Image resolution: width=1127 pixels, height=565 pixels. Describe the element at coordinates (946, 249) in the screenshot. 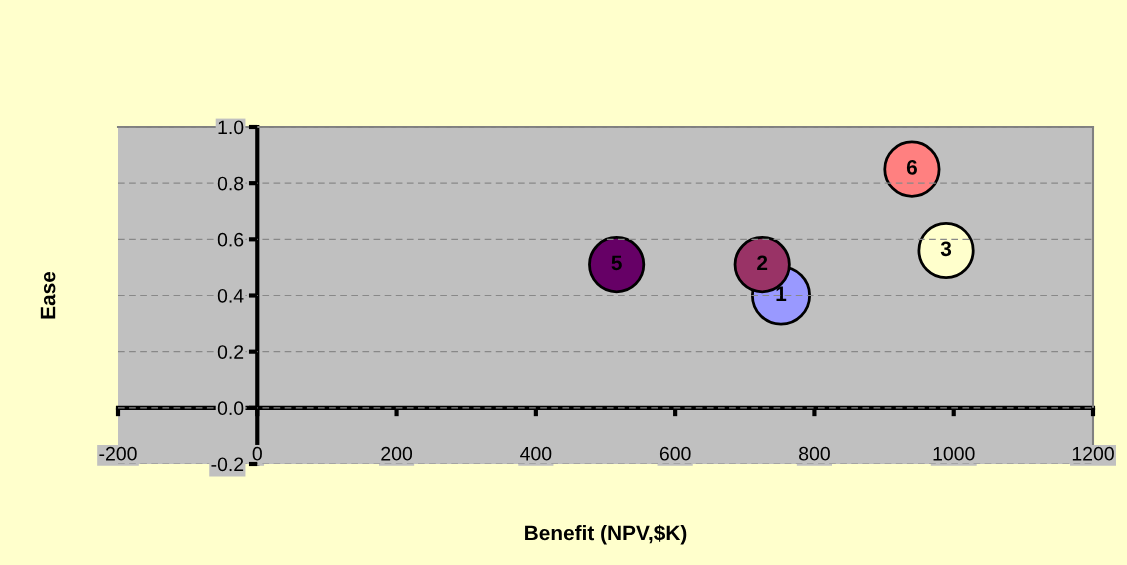

I see `annotation: 3` at that location.